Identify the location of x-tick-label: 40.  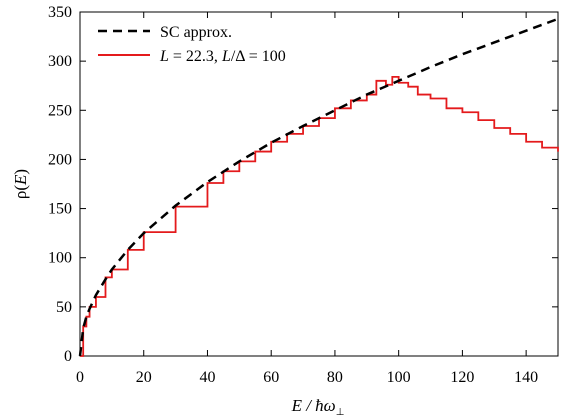
(207, 377).